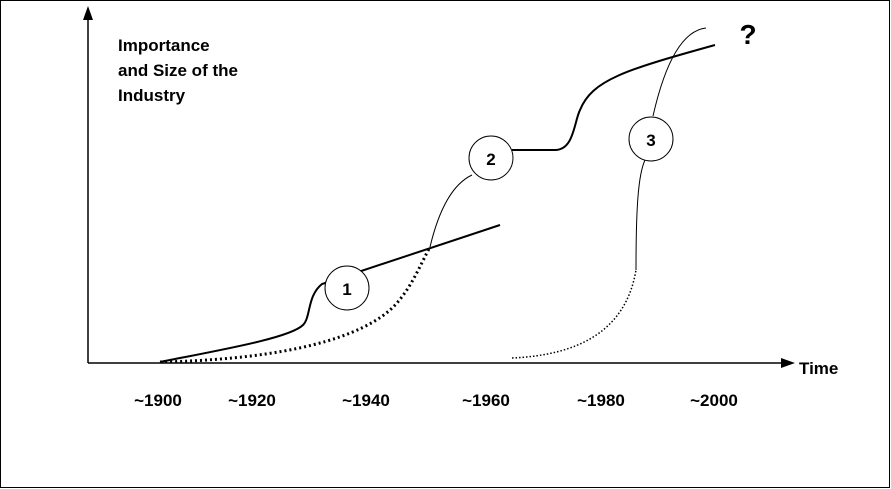  What do you see at coordinates (601, 400) in the screenshot?
I see `time-label: ~1980` at bounding box center [601, 400].